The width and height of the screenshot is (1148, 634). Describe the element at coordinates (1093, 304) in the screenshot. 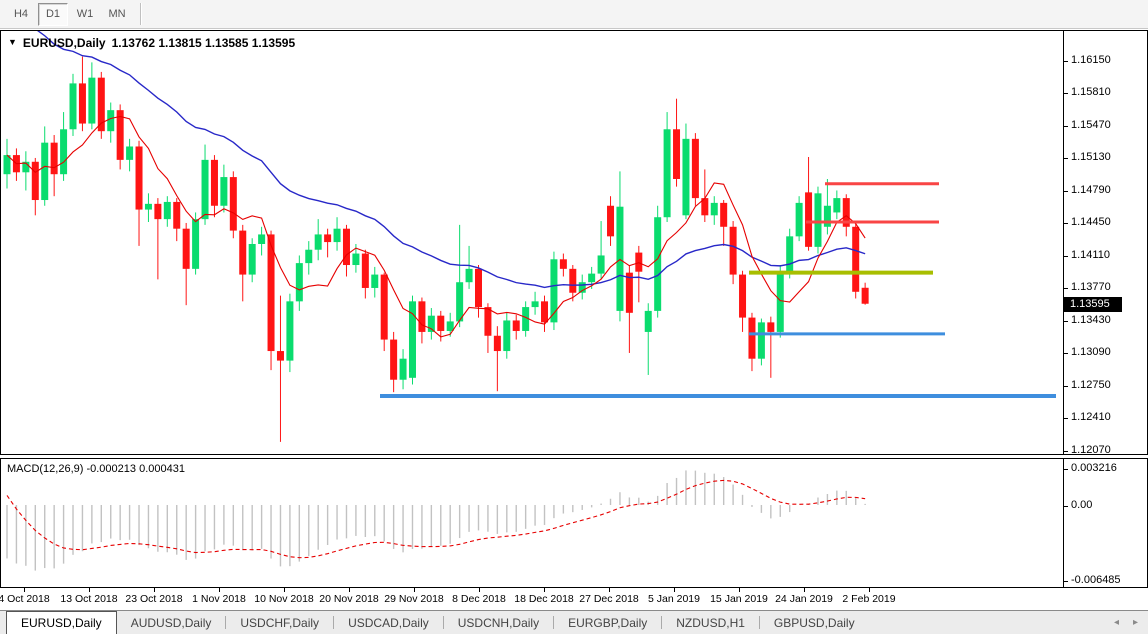

I see `current-price-badge: 1.13595` at that location.